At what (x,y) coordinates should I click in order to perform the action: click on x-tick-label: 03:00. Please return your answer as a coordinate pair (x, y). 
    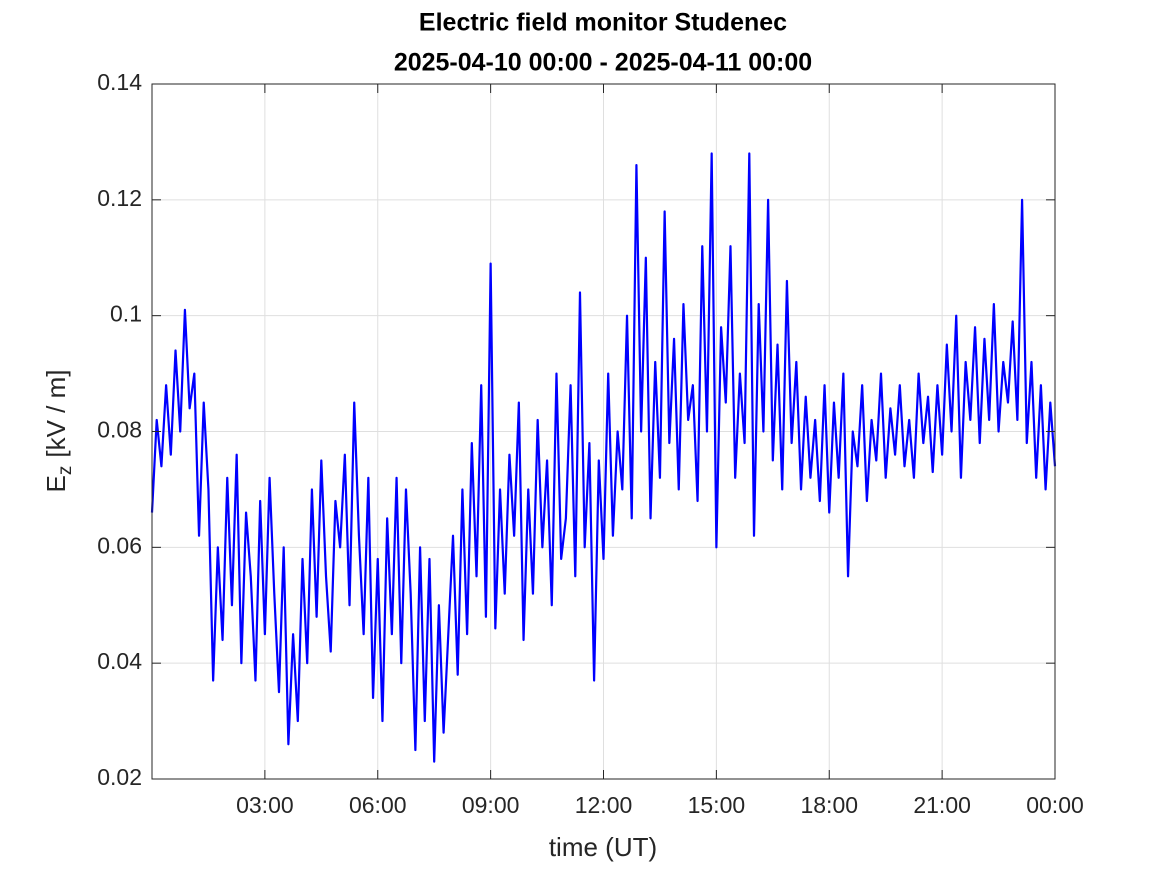
    Looking at the image, I should click on (265, 805).